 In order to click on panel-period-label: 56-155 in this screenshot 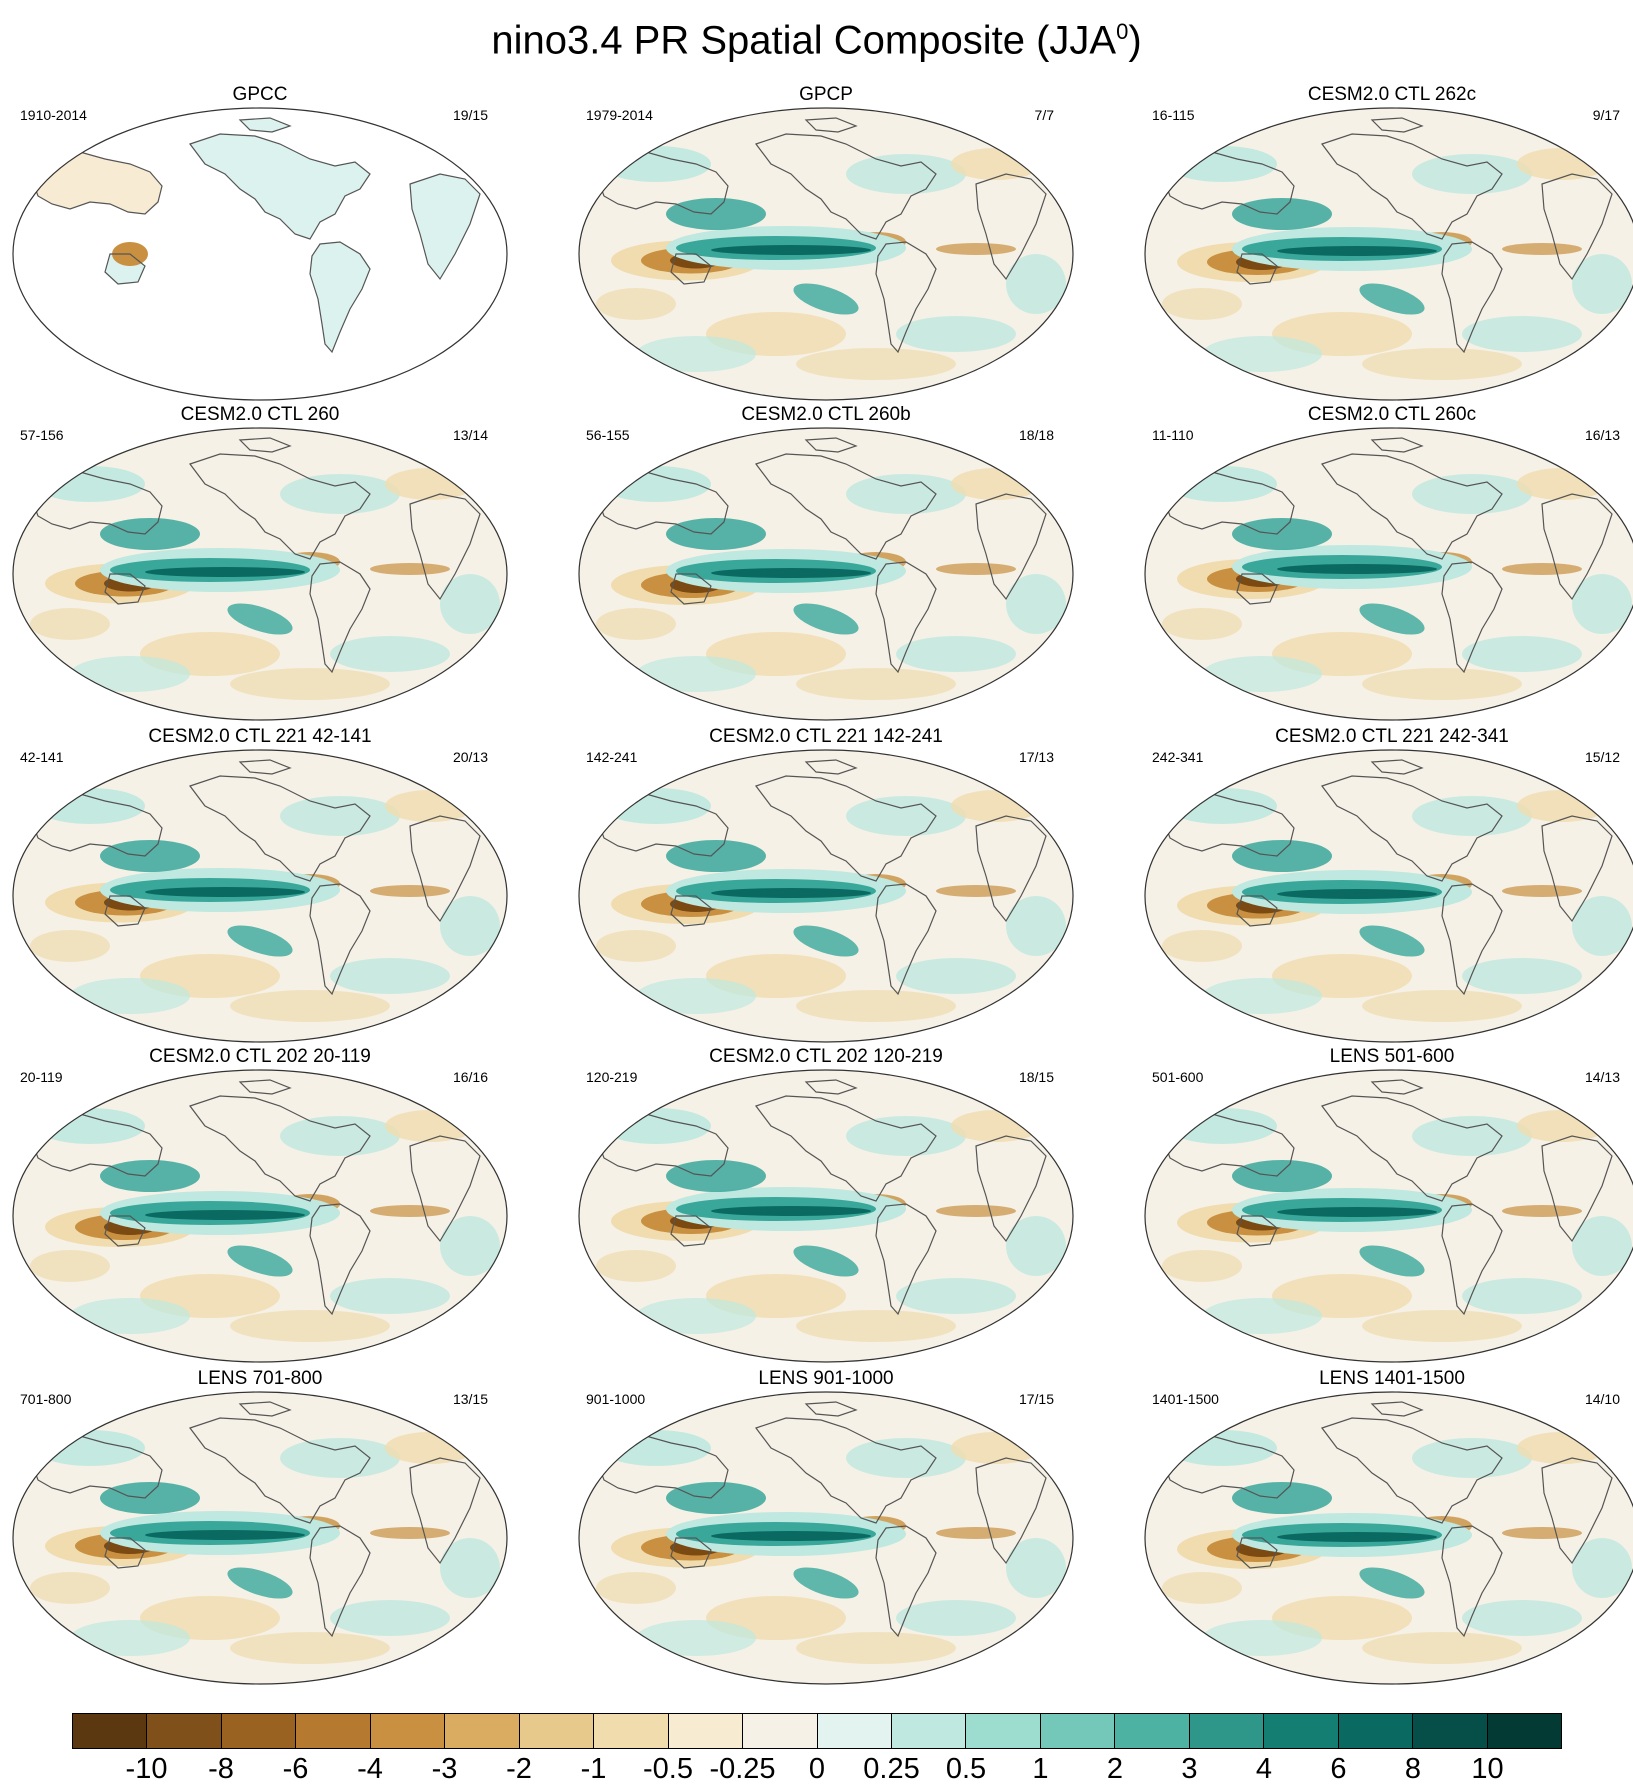, I will do `click(608, 435)`.